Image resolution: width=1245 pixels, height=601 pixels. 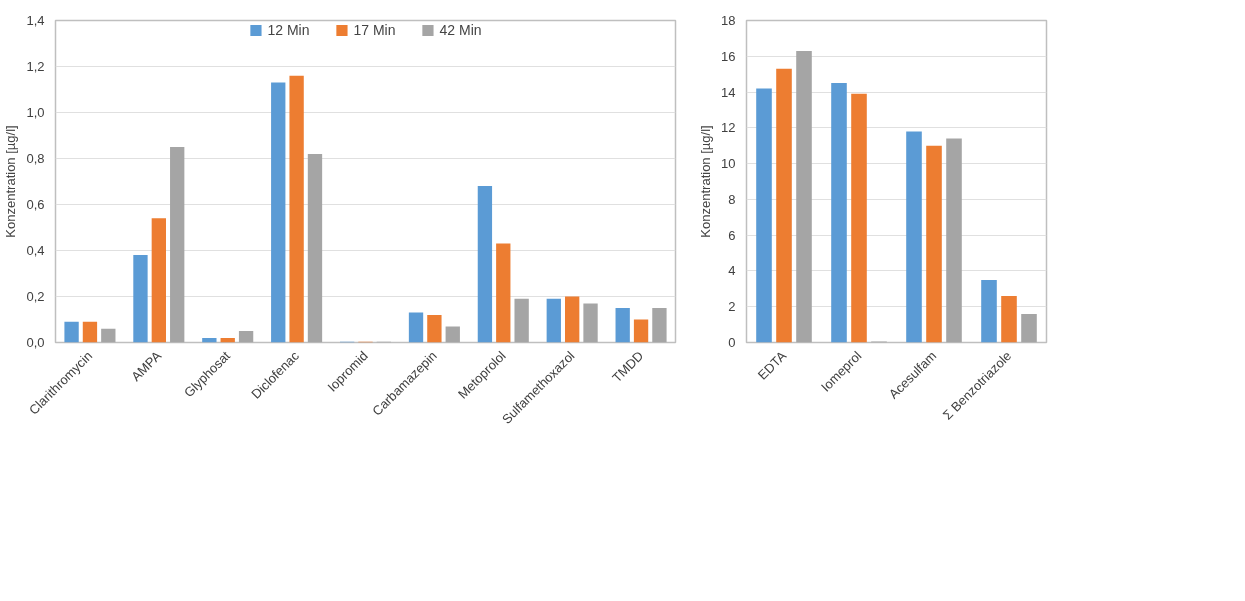 I want to click on legend-label: 42 Min, so click(x=460, y=30).